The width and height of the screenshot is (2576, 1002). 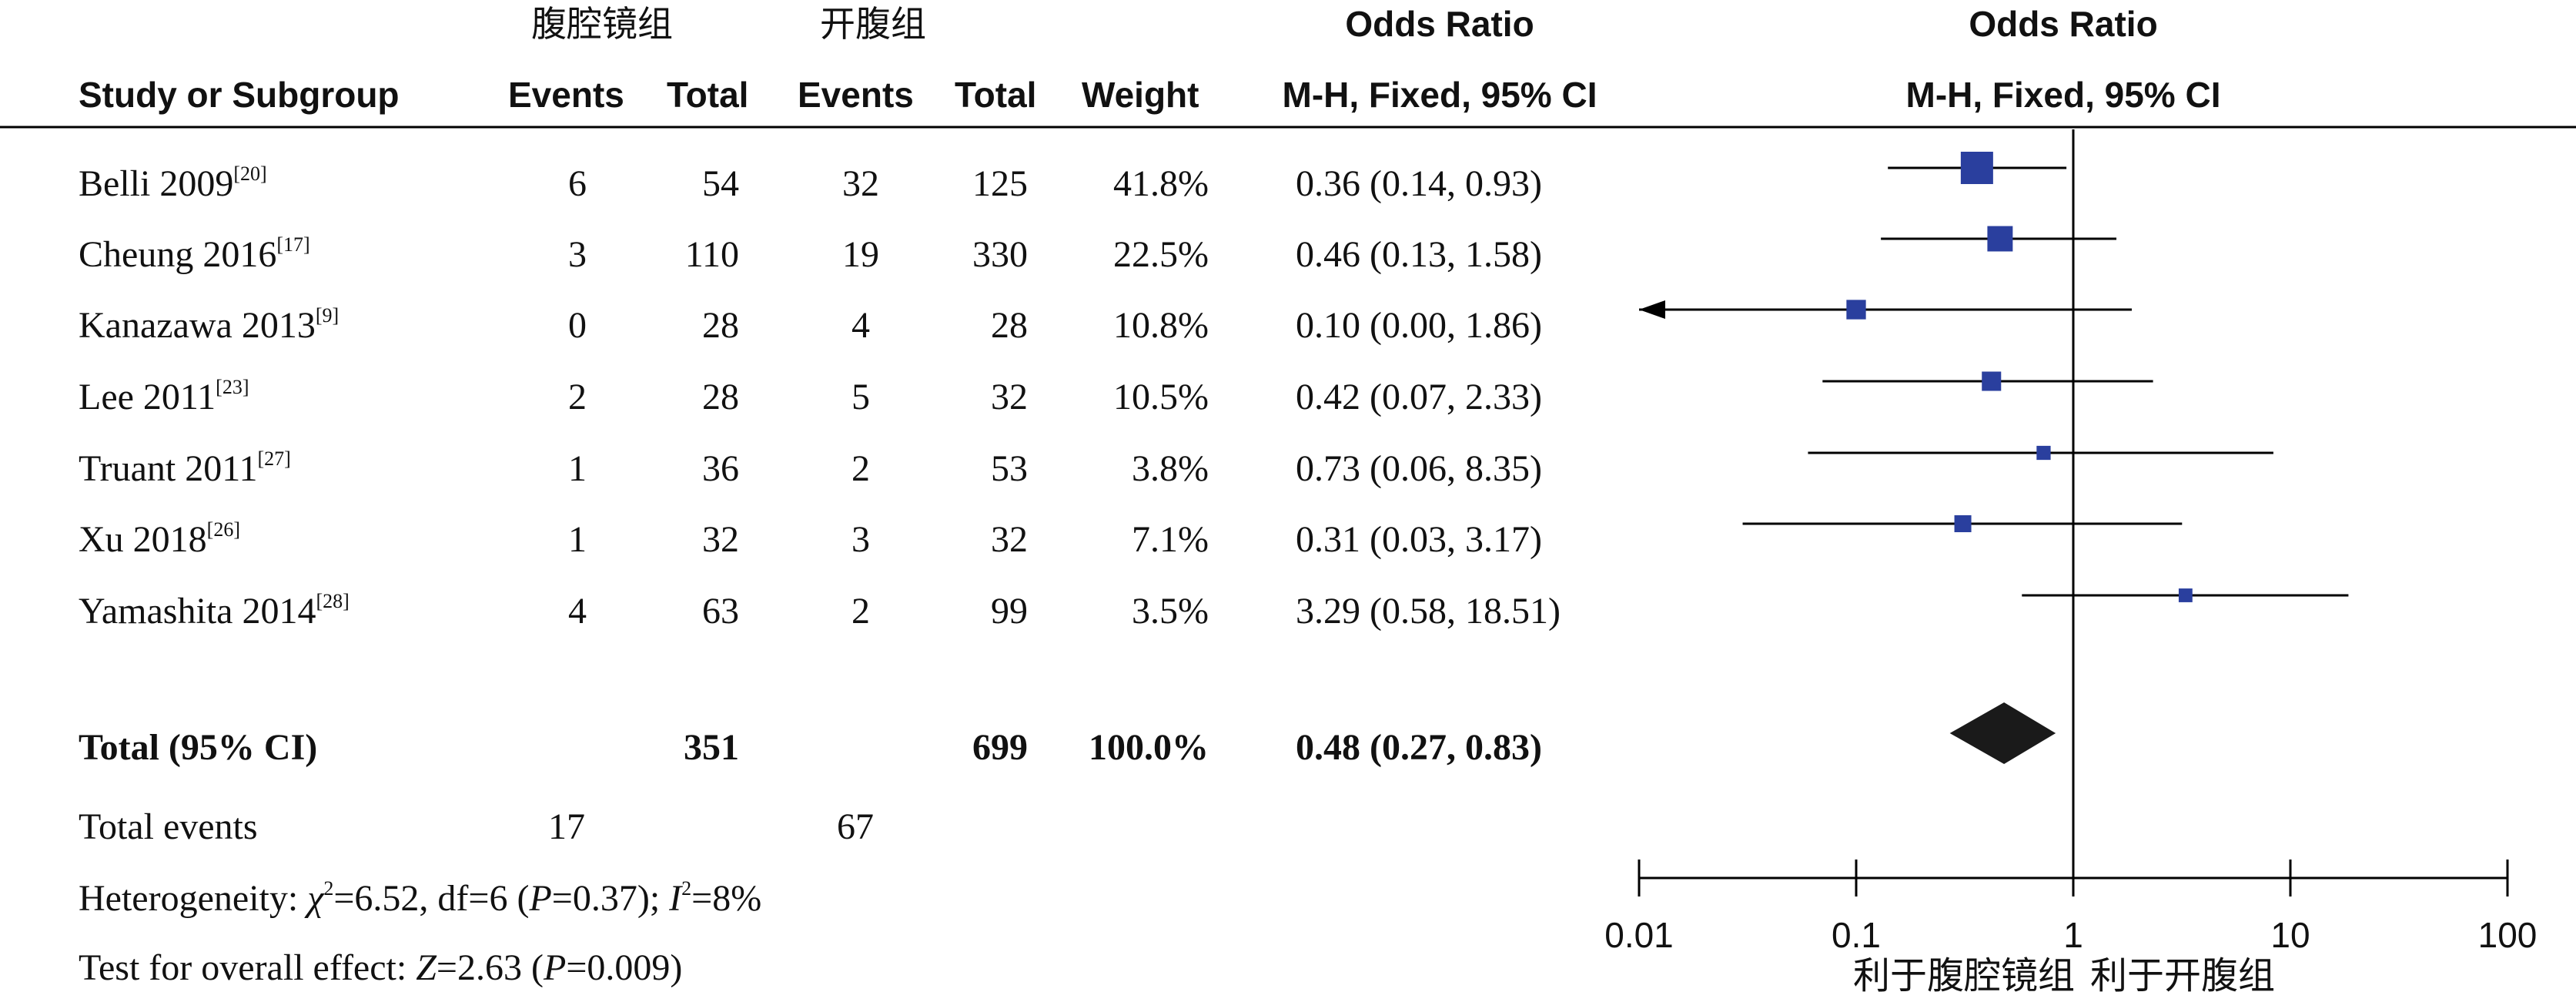 I want to click on column-header-study: Study or Subgroup, so click(x=240, y=95).